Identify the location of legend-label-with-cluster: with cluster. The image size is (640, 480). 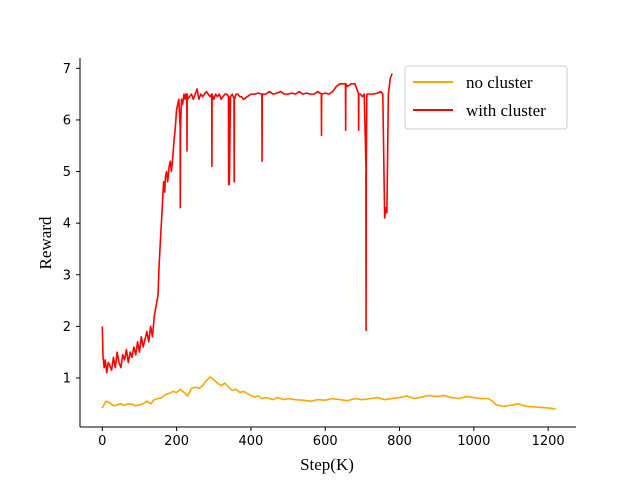
(506, 110).